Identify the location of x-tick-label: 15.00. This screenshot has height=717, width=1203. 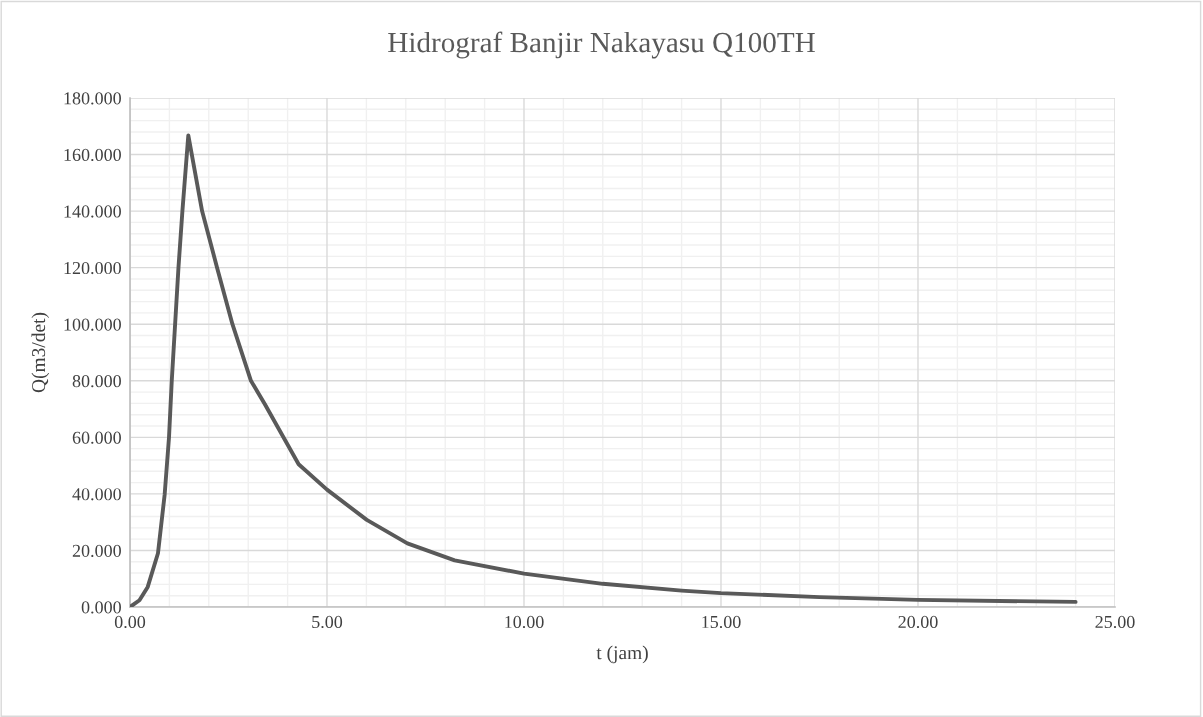
(721, 622).